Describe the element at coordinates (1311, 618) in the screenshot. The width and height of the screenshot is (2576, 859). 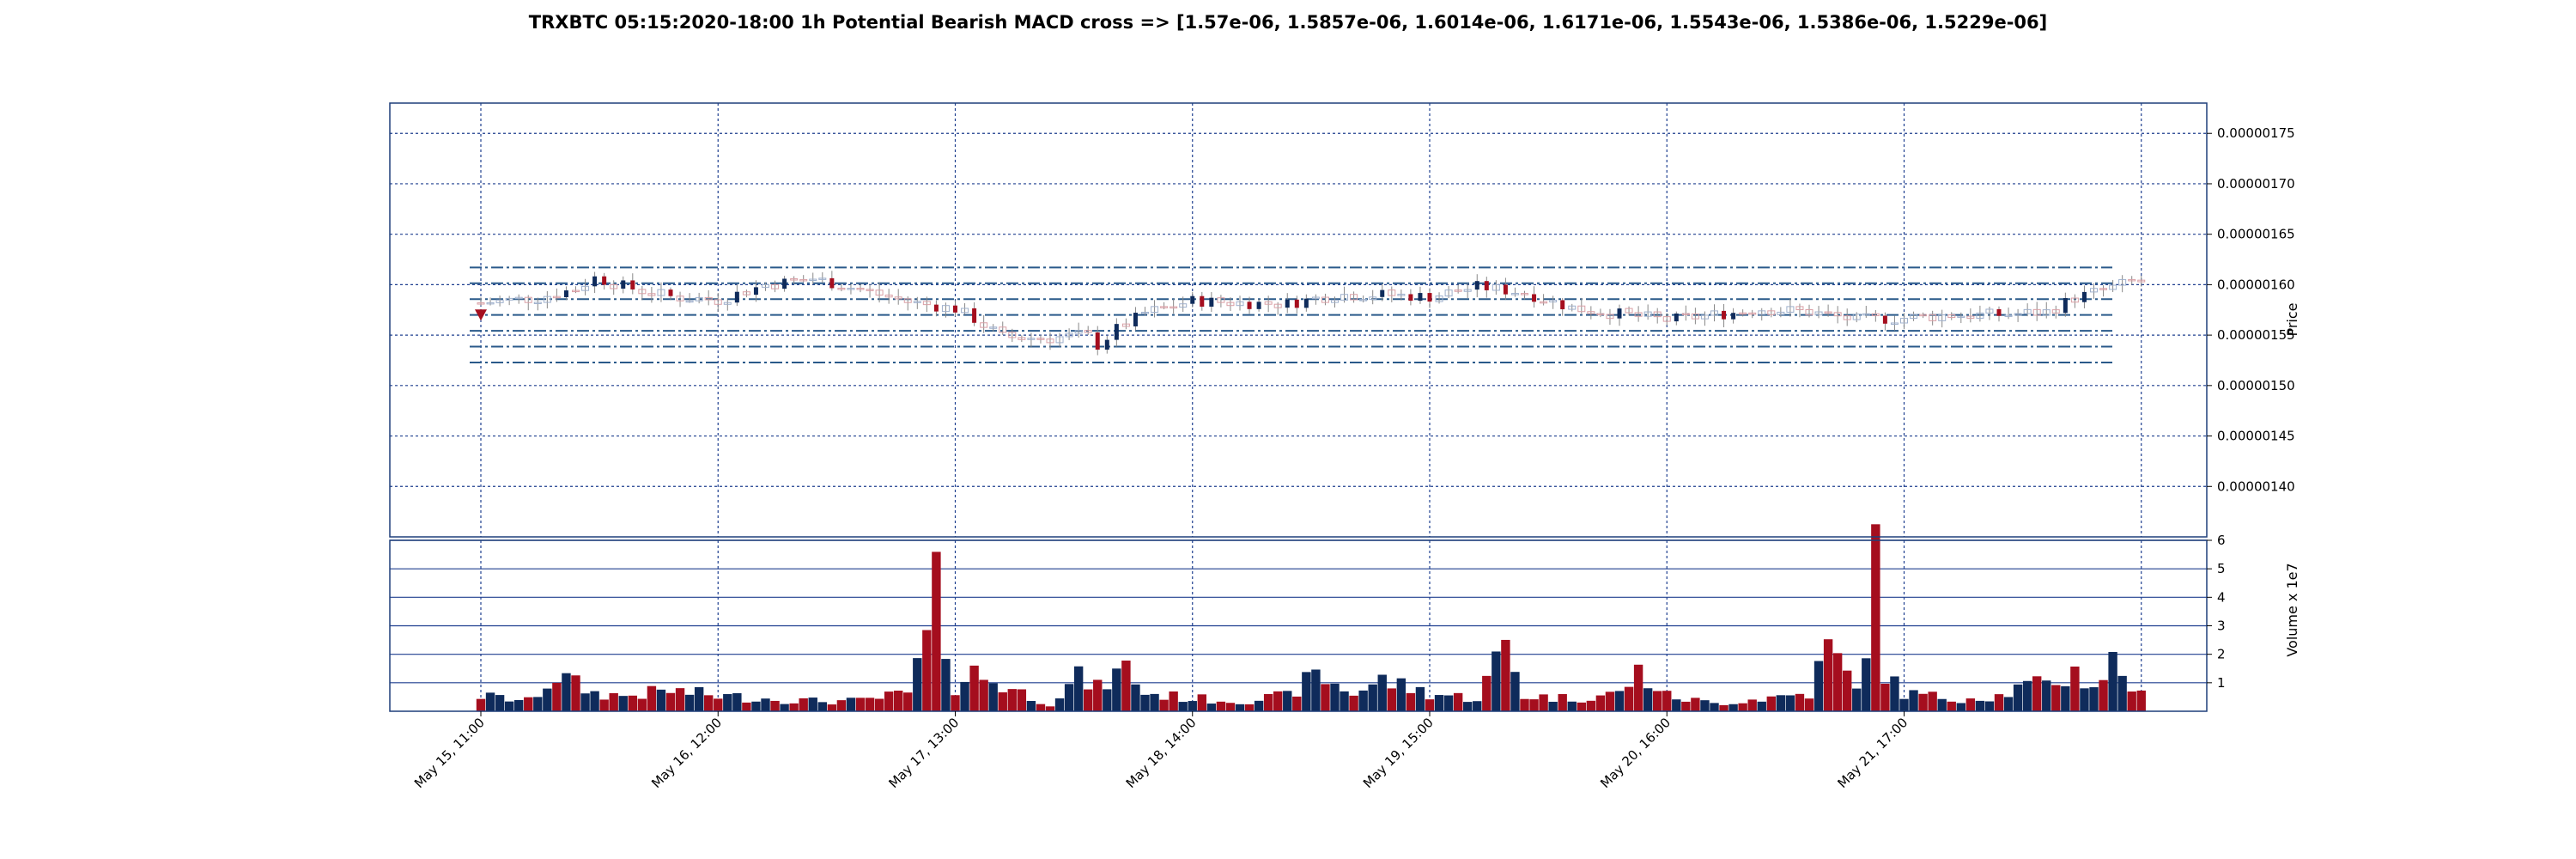
I see `volume-bars` at that location.